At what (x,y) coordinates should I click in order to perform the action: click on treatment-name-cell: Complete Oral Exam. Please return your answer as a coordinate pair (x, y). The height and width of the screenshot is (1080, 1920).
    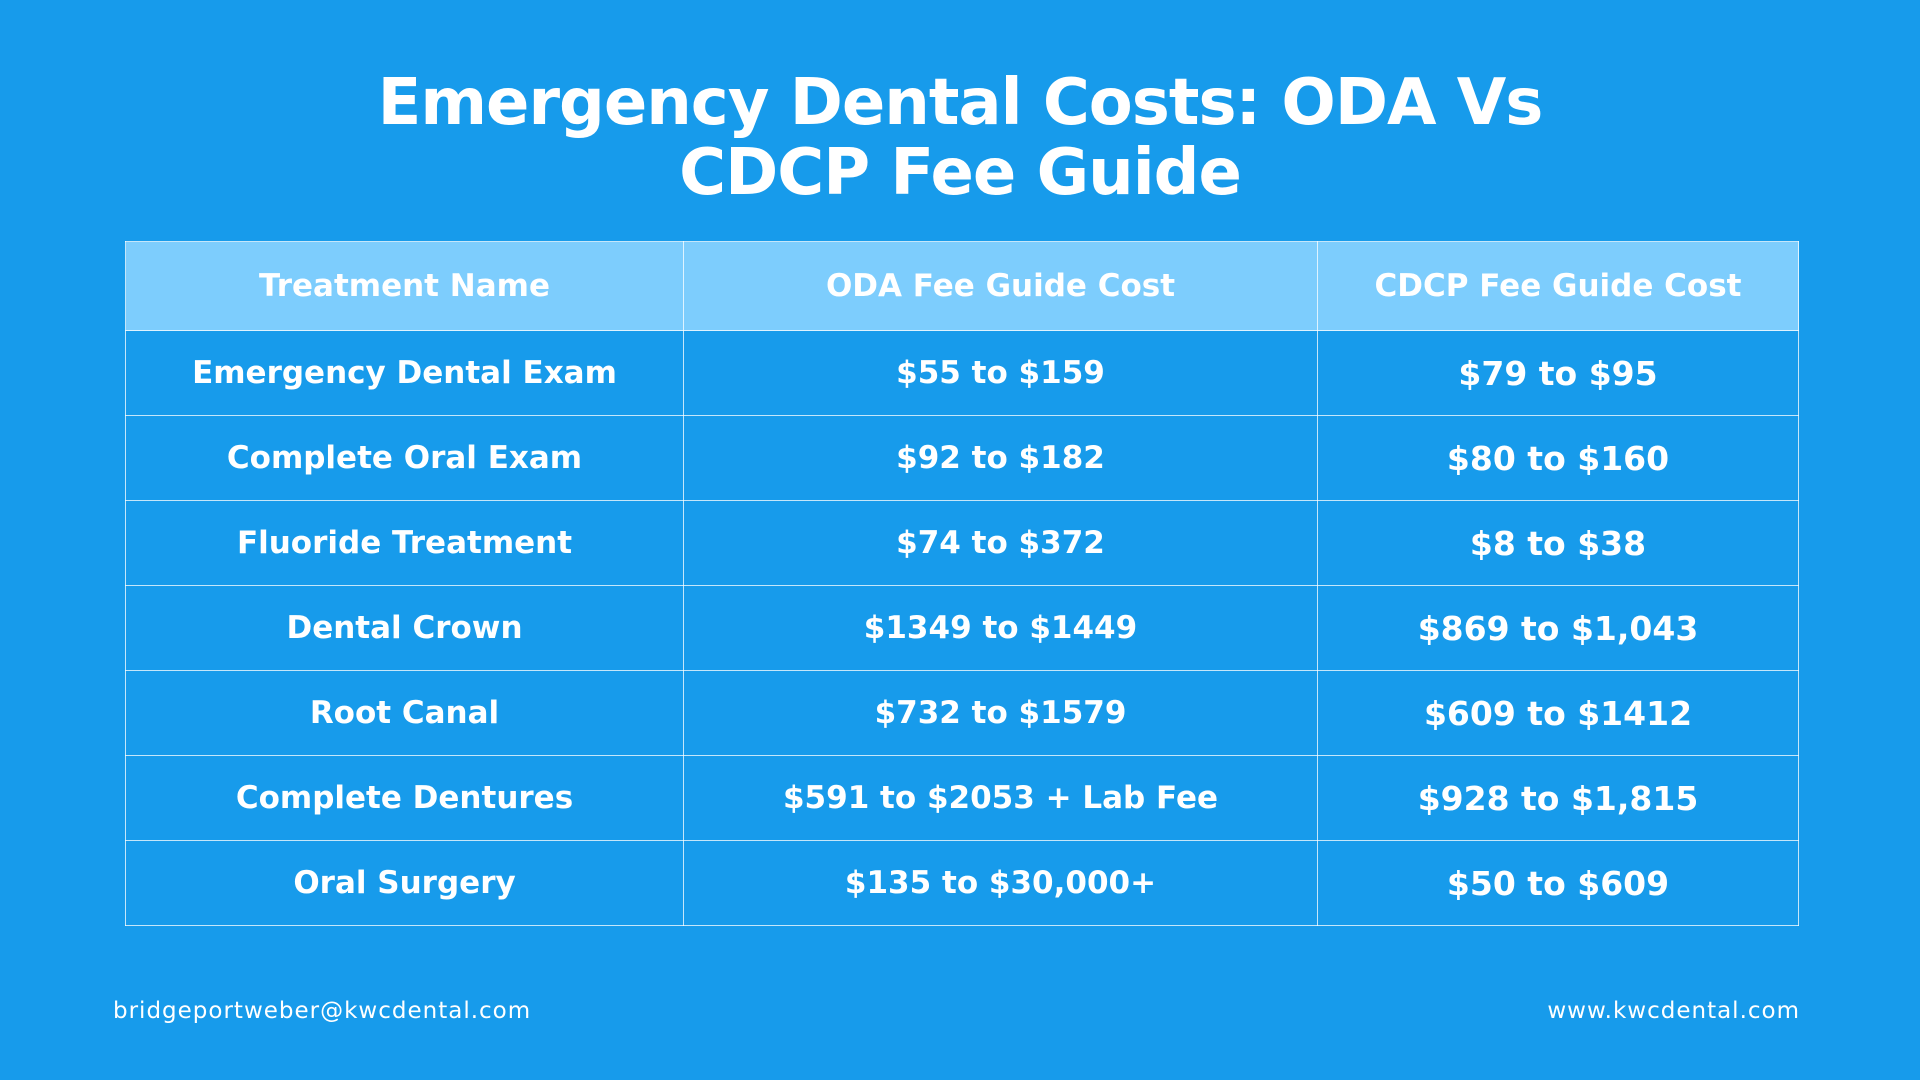
    Looking at the image, I should click on (404, 458).